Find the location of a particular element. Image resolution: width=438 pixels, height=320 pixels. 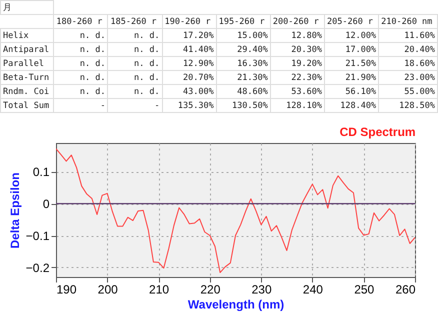

text: 月 is located at coordinates (27, 7).